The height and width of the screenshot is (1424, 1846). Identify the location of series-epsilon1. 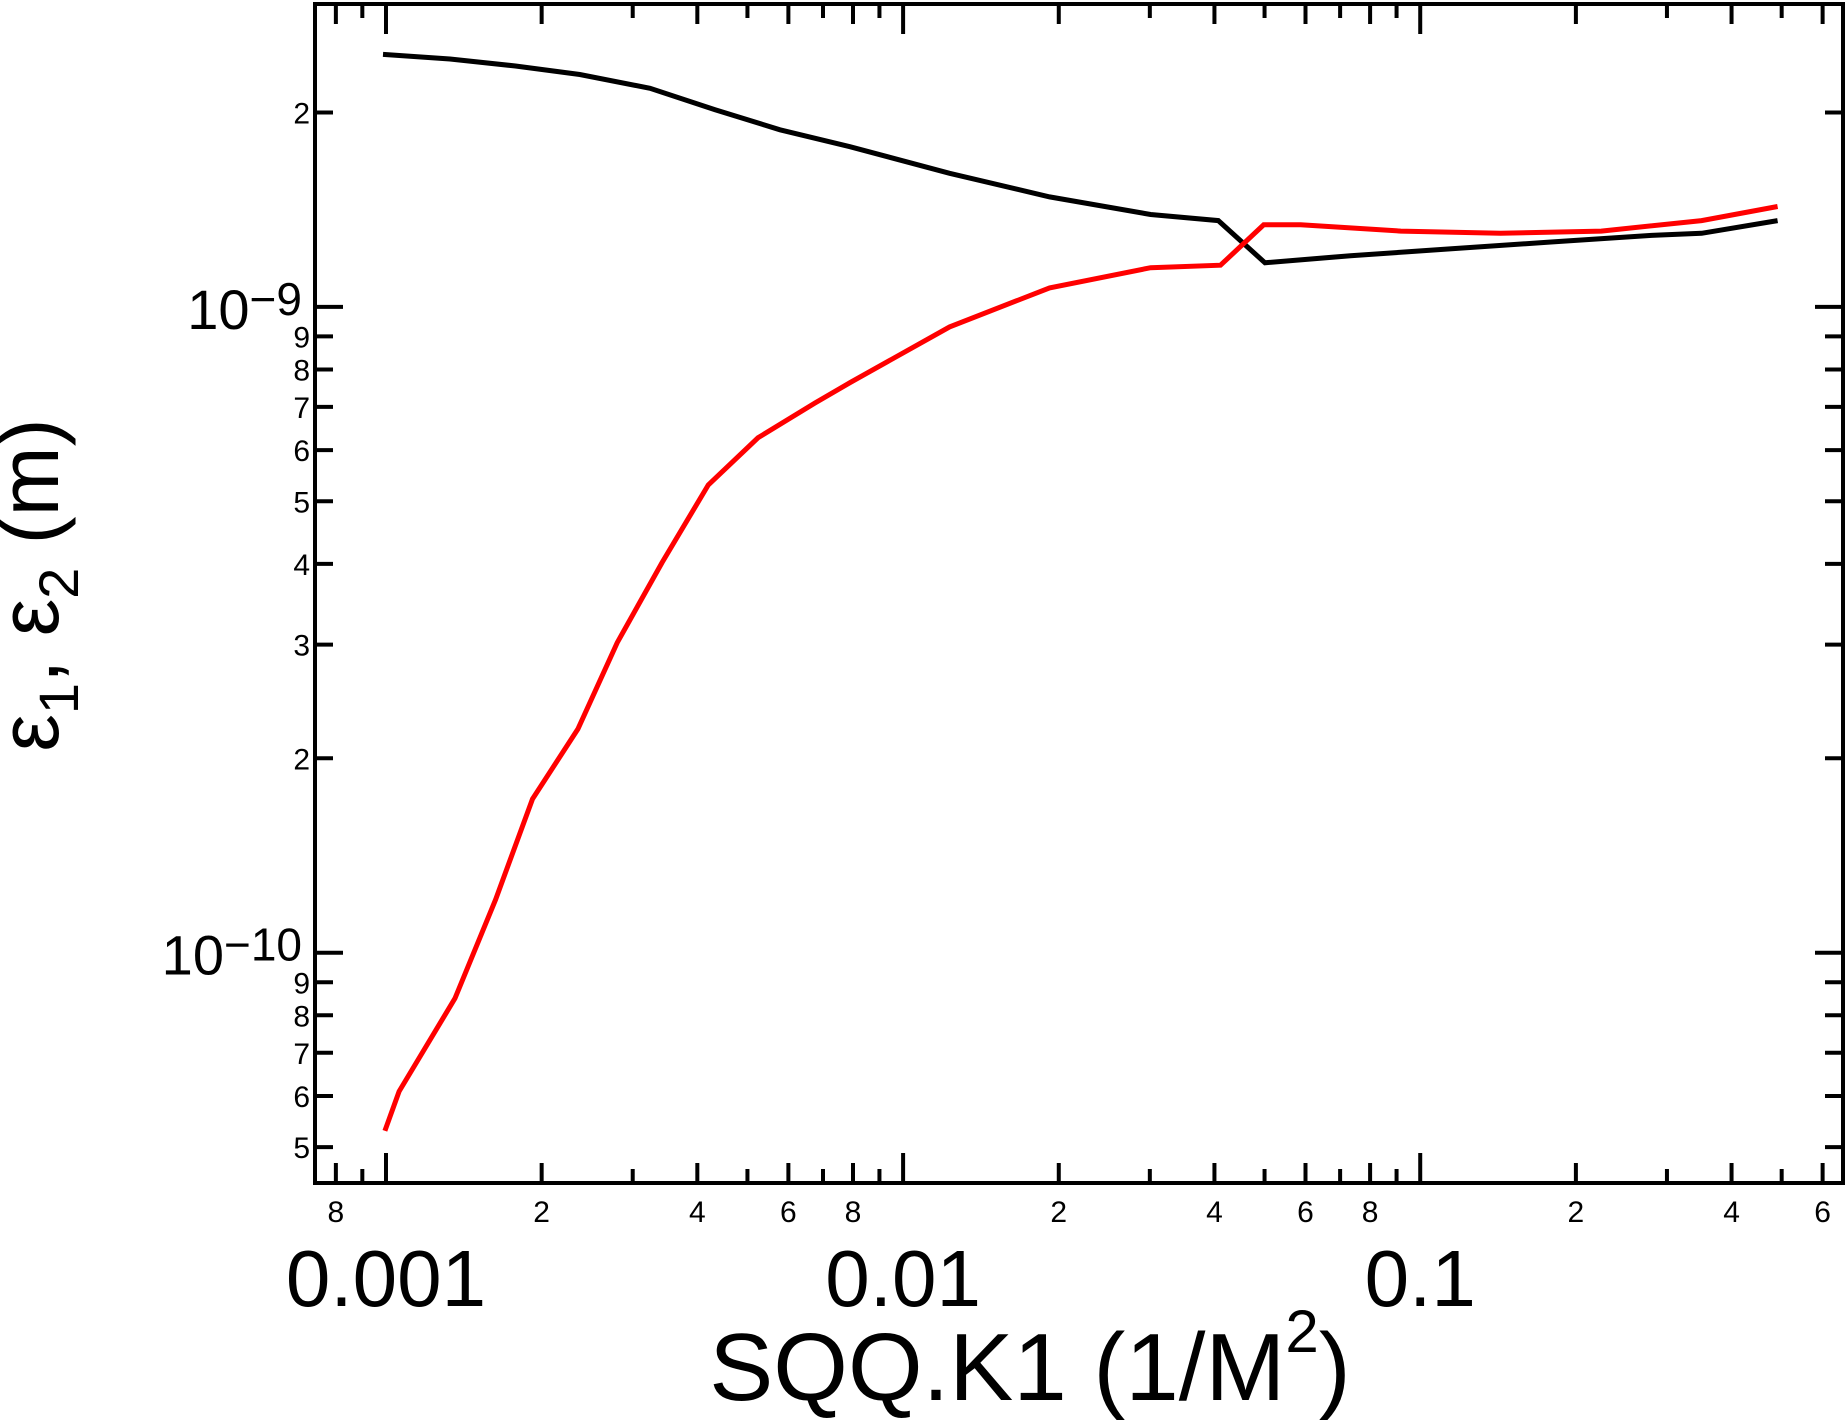
(1080, 158).